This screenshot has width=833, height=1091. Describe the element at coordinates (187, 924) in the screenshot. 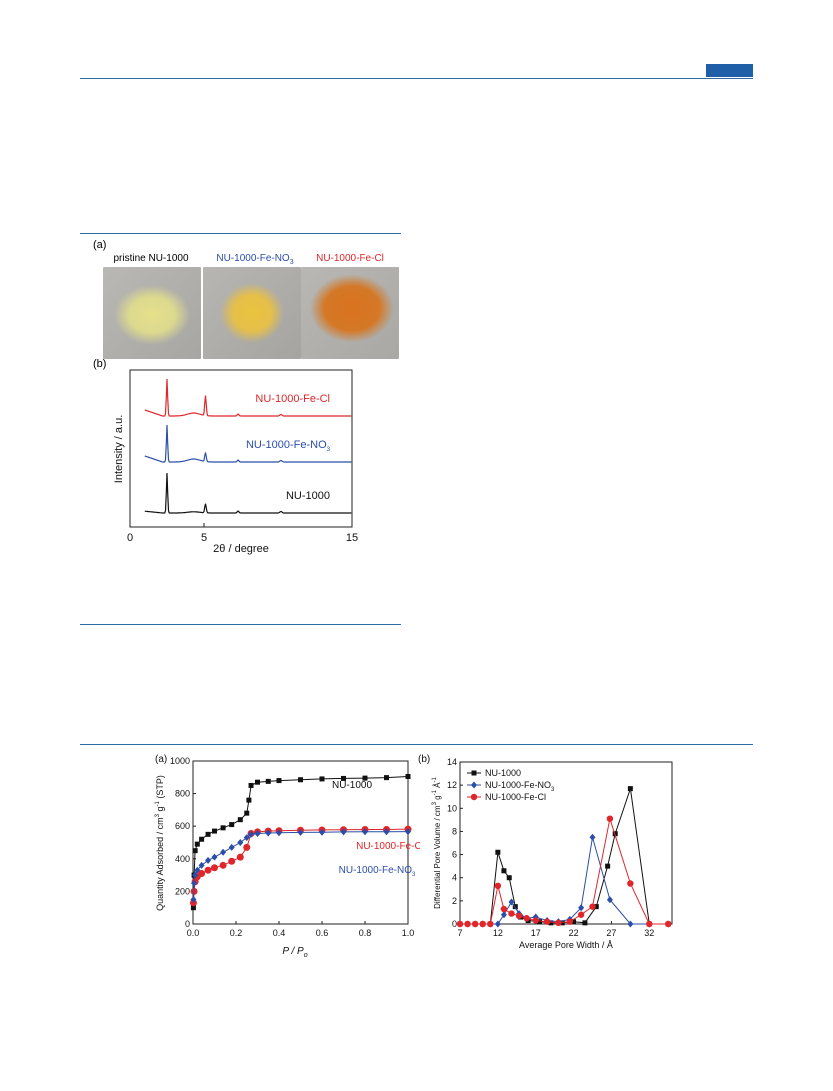

I see `isotherm-y-tick-label: 0` at that location.